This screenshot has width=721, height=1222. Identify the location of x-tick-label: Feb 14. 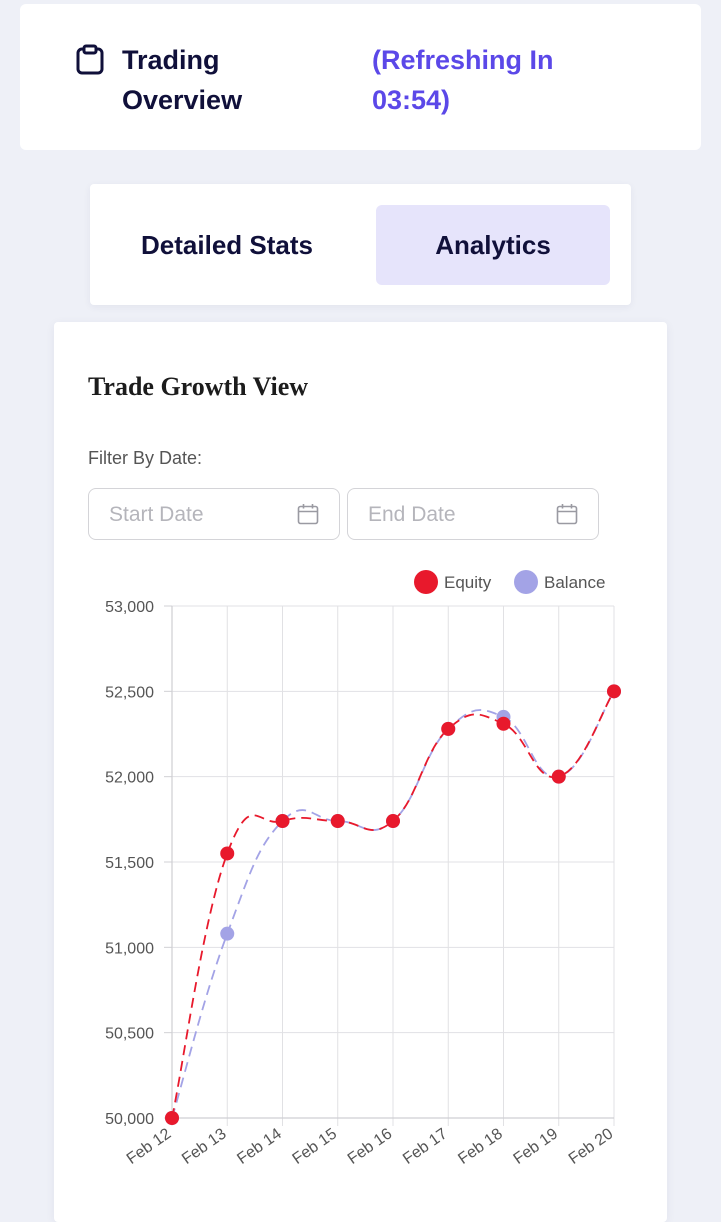
(259, 1146).